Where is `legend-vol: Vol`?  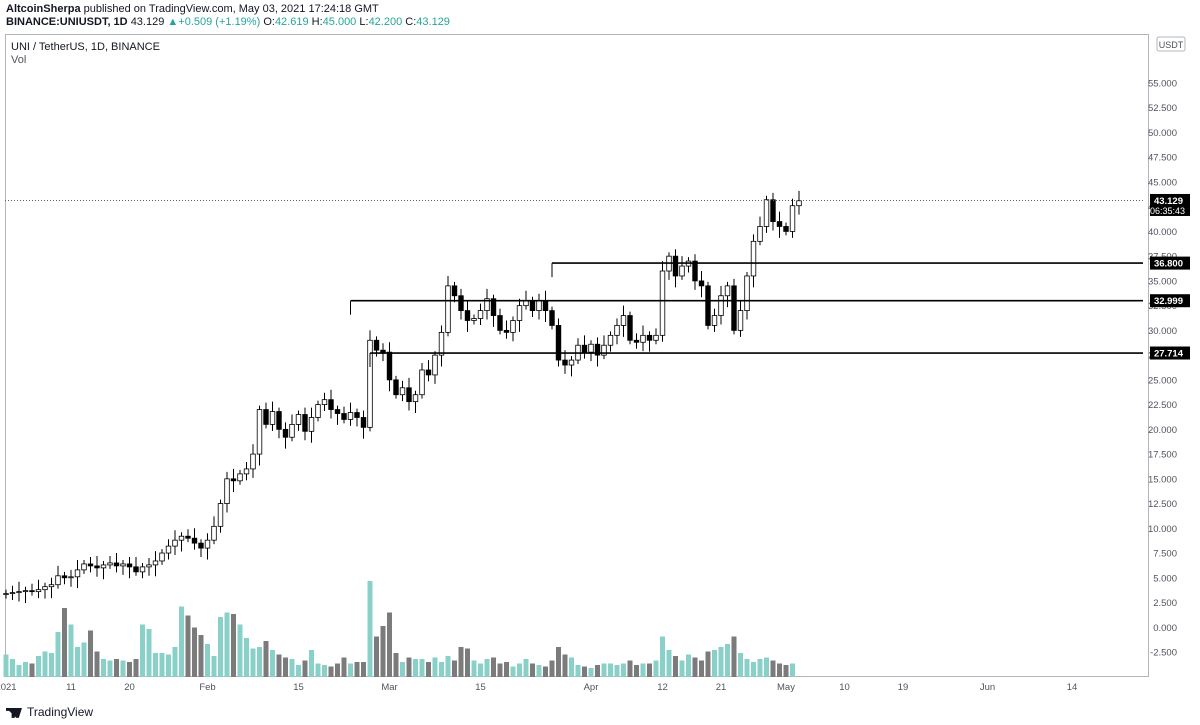
legend-vol: Vol is located at coordinates (19, 60).